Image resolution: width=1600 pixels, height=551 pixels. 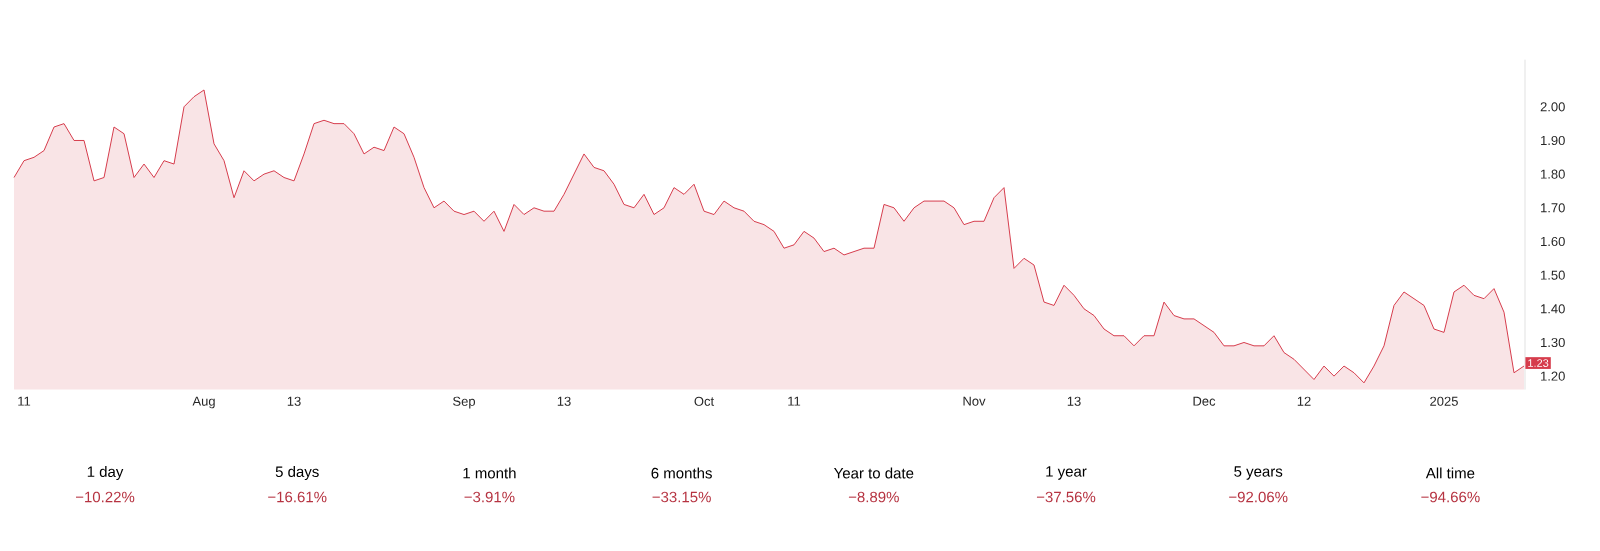 I want to click on text: −10.22%, so click(x=105, y=497).